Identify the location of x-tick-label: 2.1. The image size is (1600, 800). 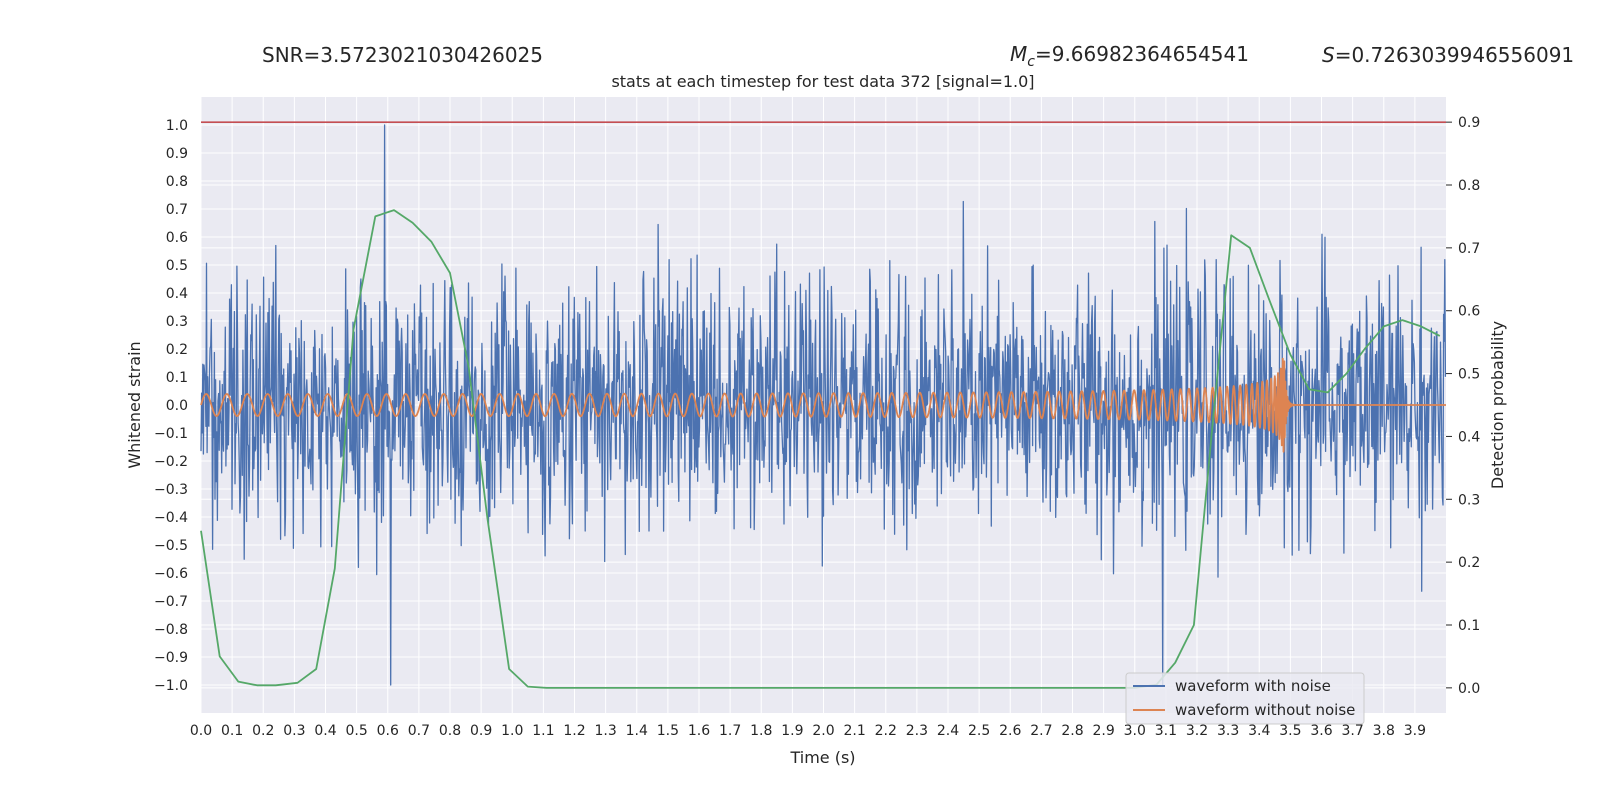
(854, 731).